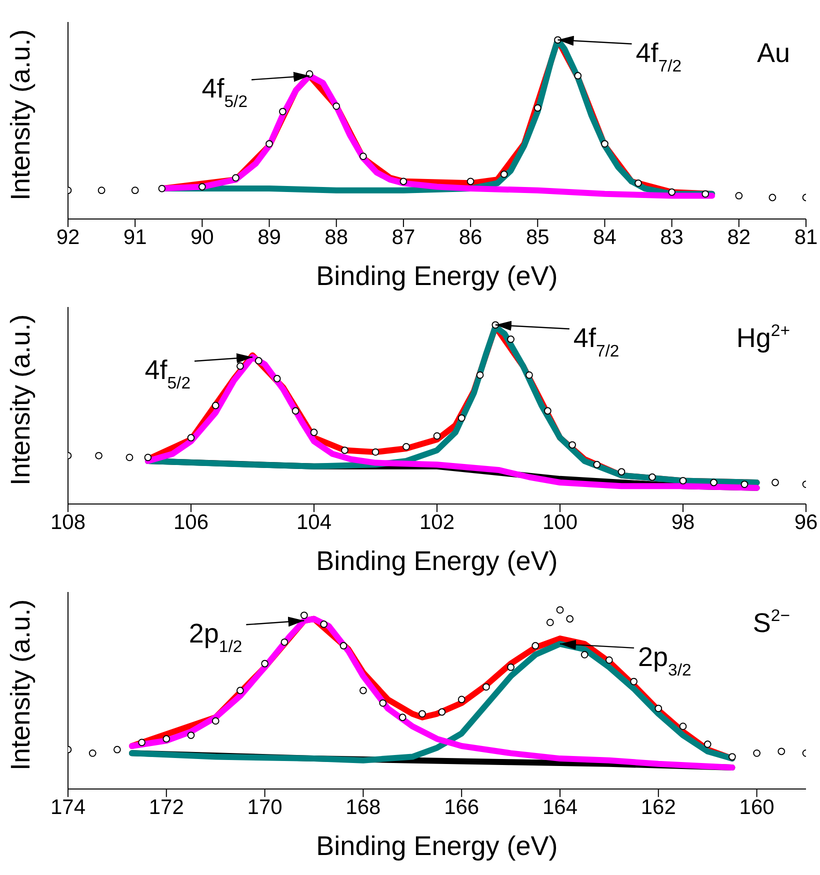  Describe the element at coordinates (269, 237) in the screenshot. I see `x-tick-label: 89` at that location.